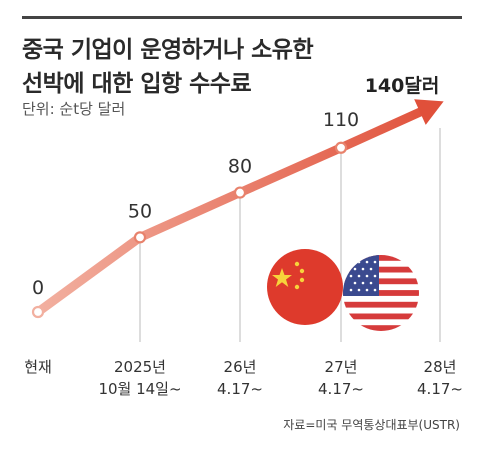 The image size is (480, 457). I want to click on top-rule, so click(242, 17).